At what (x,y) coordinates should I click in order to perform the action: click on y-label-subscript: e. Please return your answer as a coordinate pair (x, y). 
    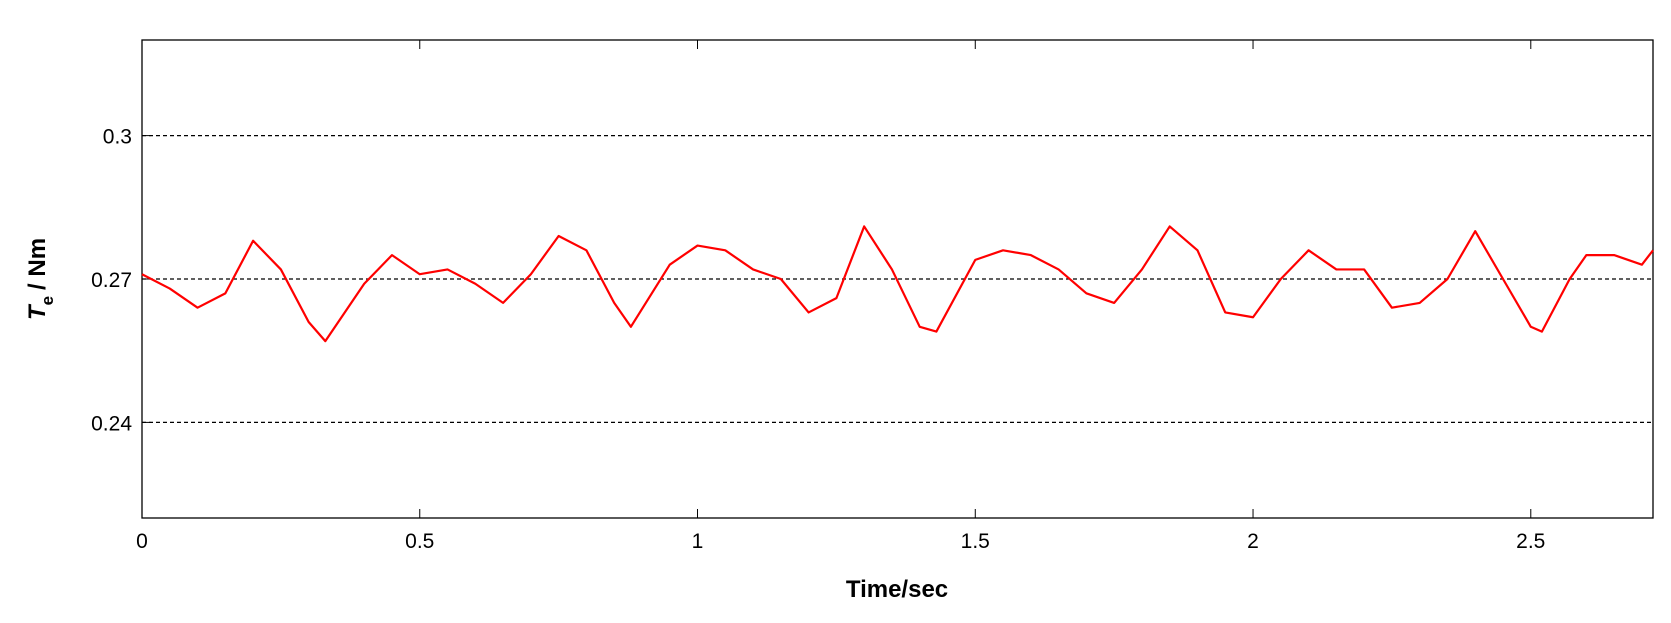
    Looking at the image, I should click on (47, 300).